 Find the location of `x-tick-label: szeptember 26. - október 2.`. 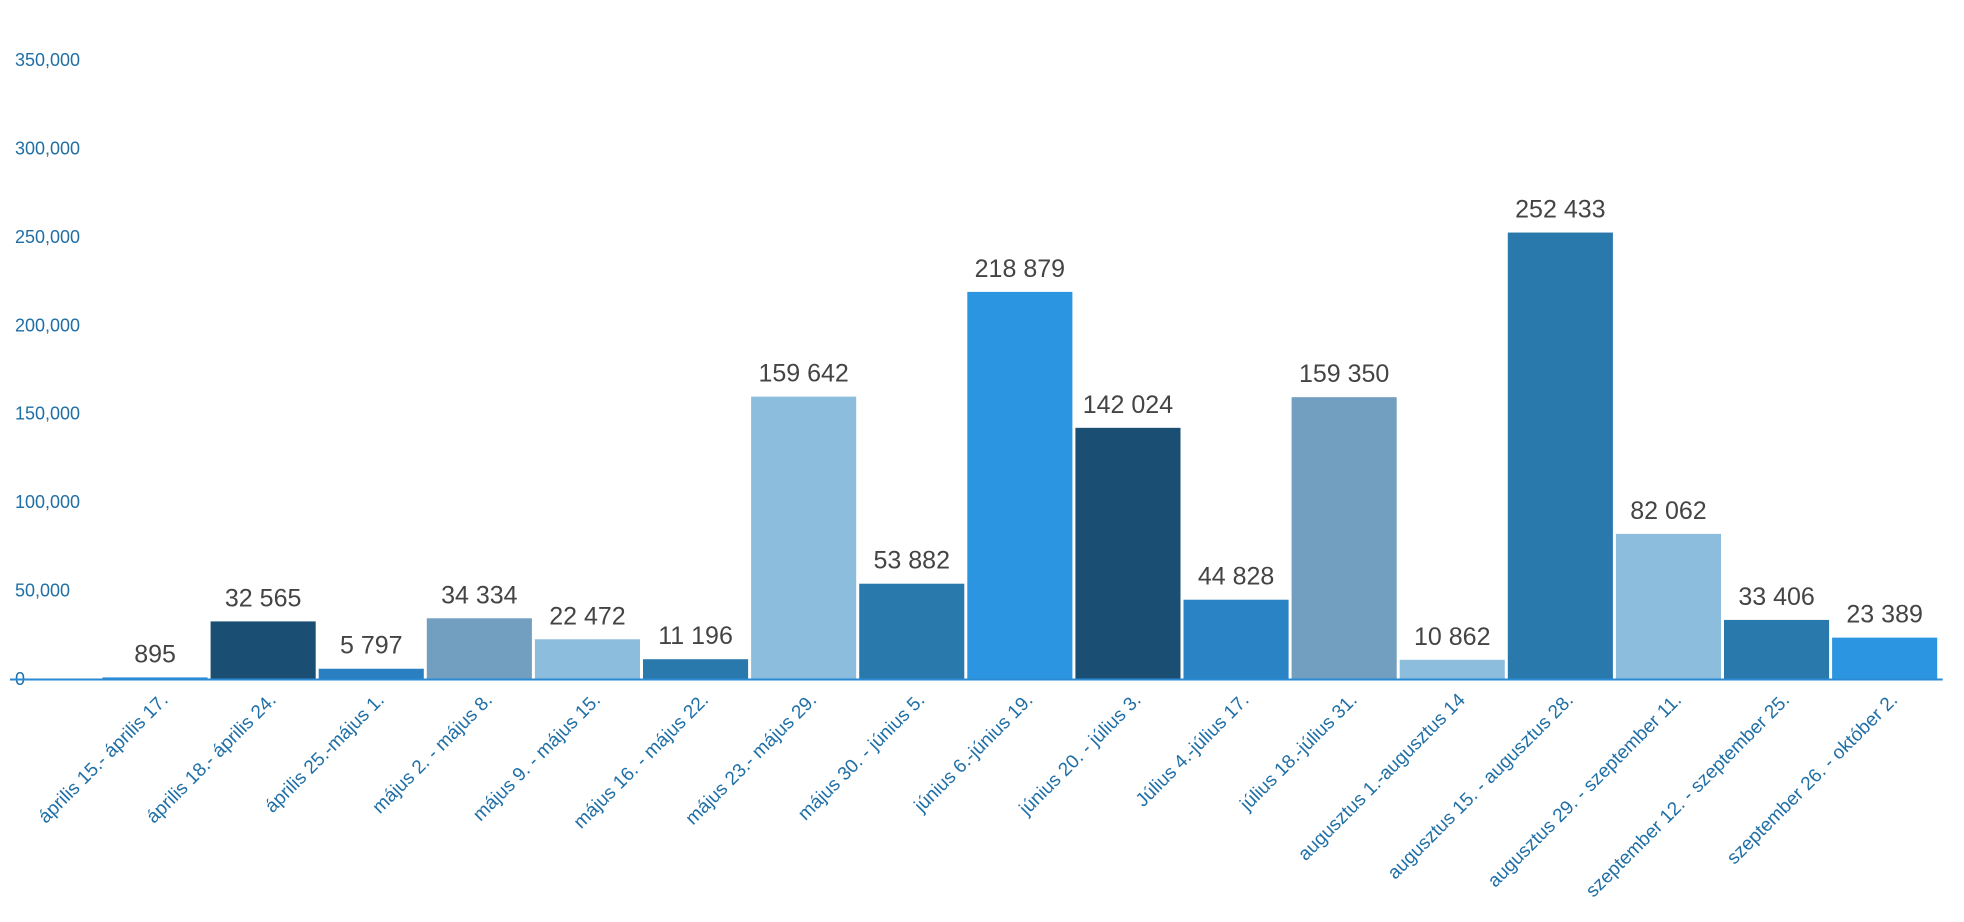

x-tick-label: szeptember 26. - október 2. is located at coordinates (1812, 779).